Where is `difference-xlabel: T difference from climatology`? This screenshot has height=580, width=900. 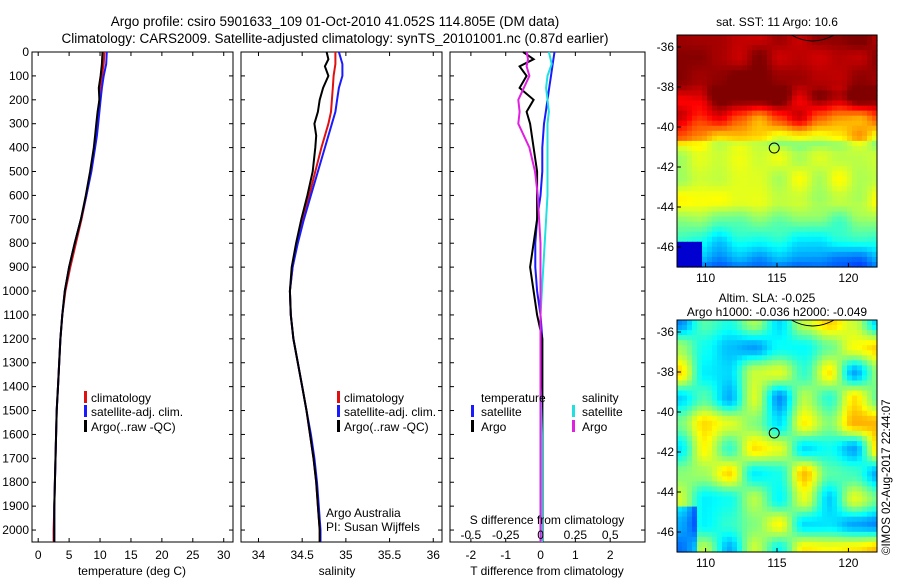
difference-xlabel: T difference from climatology is located at coordinates (547, 571).